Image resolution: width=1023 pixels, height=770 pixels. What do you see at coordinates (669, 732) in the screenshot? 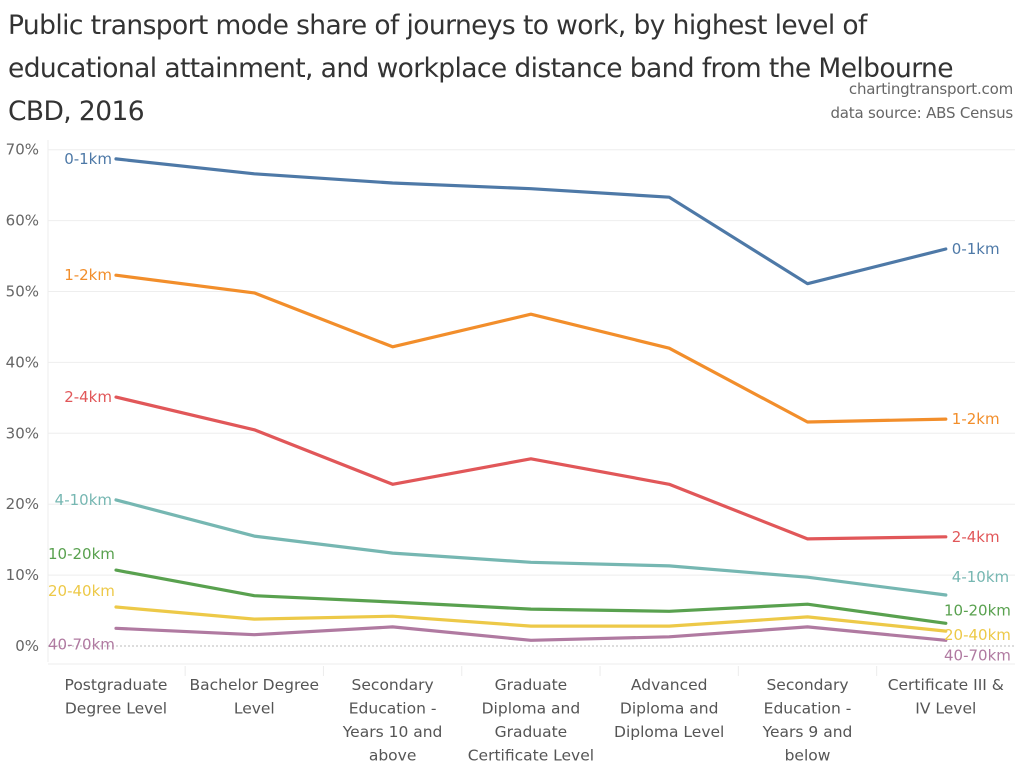
I see `x-tick-label-line: Diploma Level` at bounding box center [669, 732].